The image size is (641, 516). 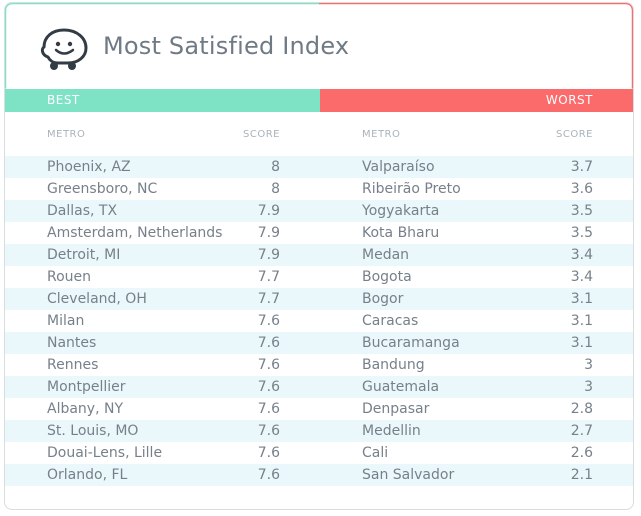 What do you see at coordinates (387, 277) in the screenshot?
I see `metro-name: Bogota` at bounding box center [387, 277].